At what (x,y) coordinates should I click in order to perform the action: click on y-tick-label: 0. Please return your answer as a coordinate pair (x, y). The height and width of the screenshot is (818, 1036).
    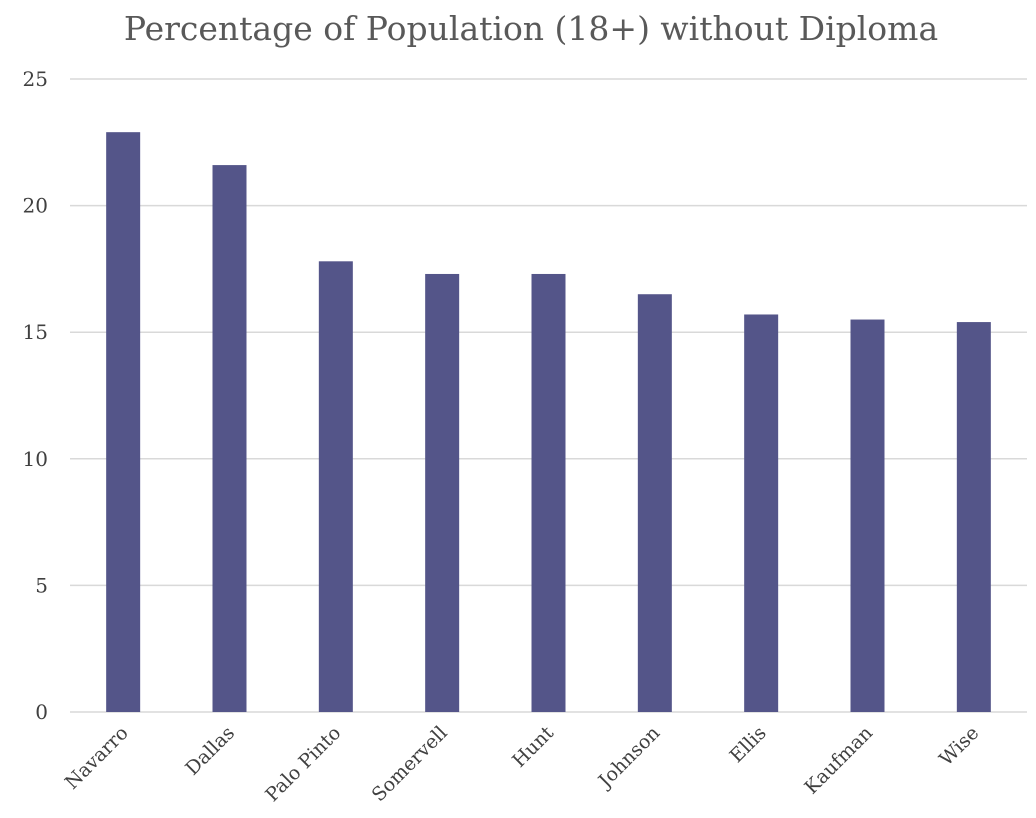
    Looking at the image, I should click on (41, 712).